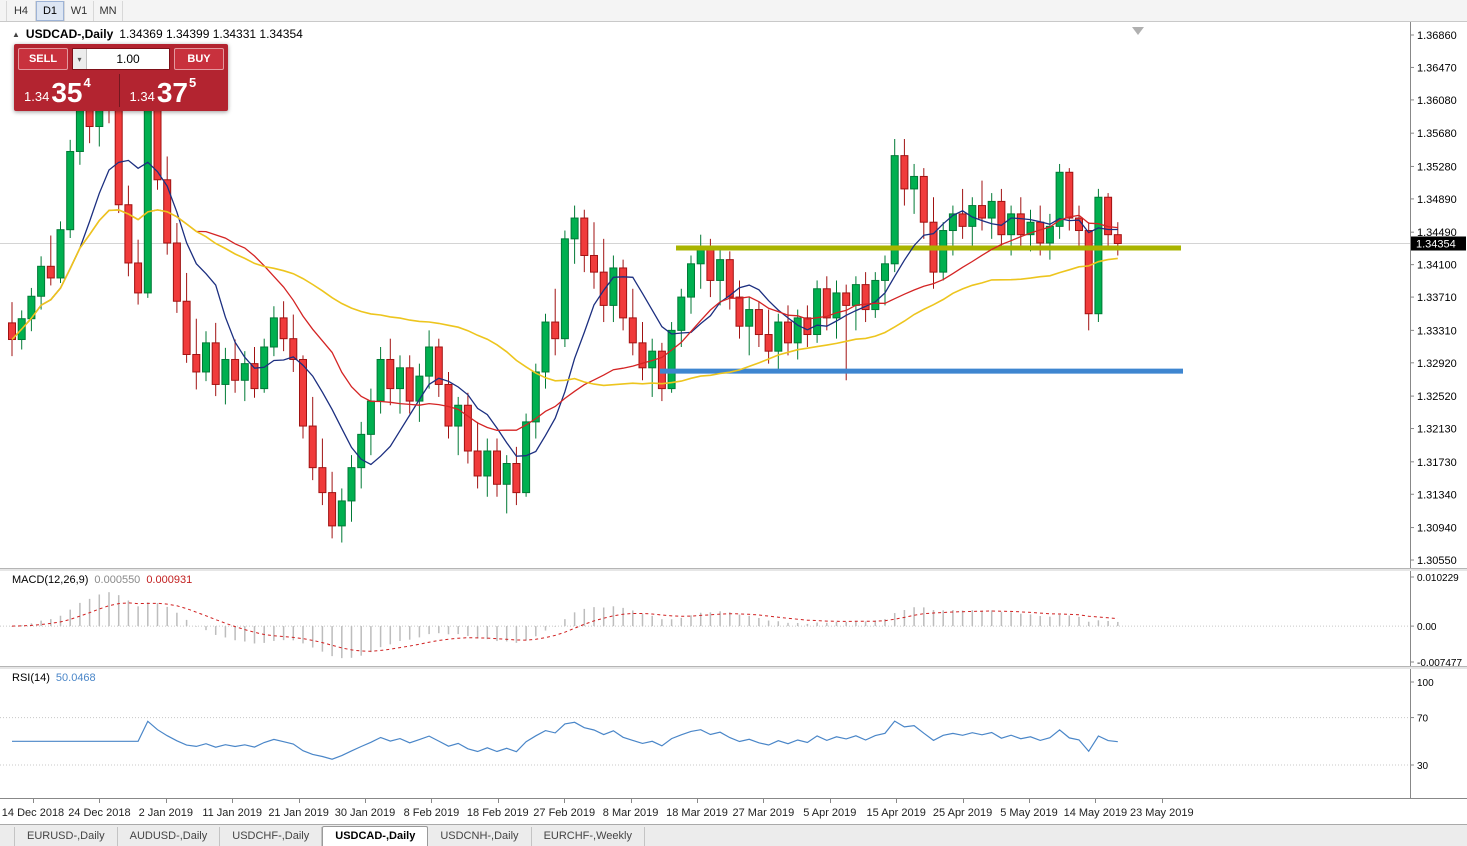 The height and width of the screenshot is (846, 1467). What do you see at coordinates (21, 10) in the screenshot?
I see `timeframe-button-h4: H4` at bounding box center [21, 10].